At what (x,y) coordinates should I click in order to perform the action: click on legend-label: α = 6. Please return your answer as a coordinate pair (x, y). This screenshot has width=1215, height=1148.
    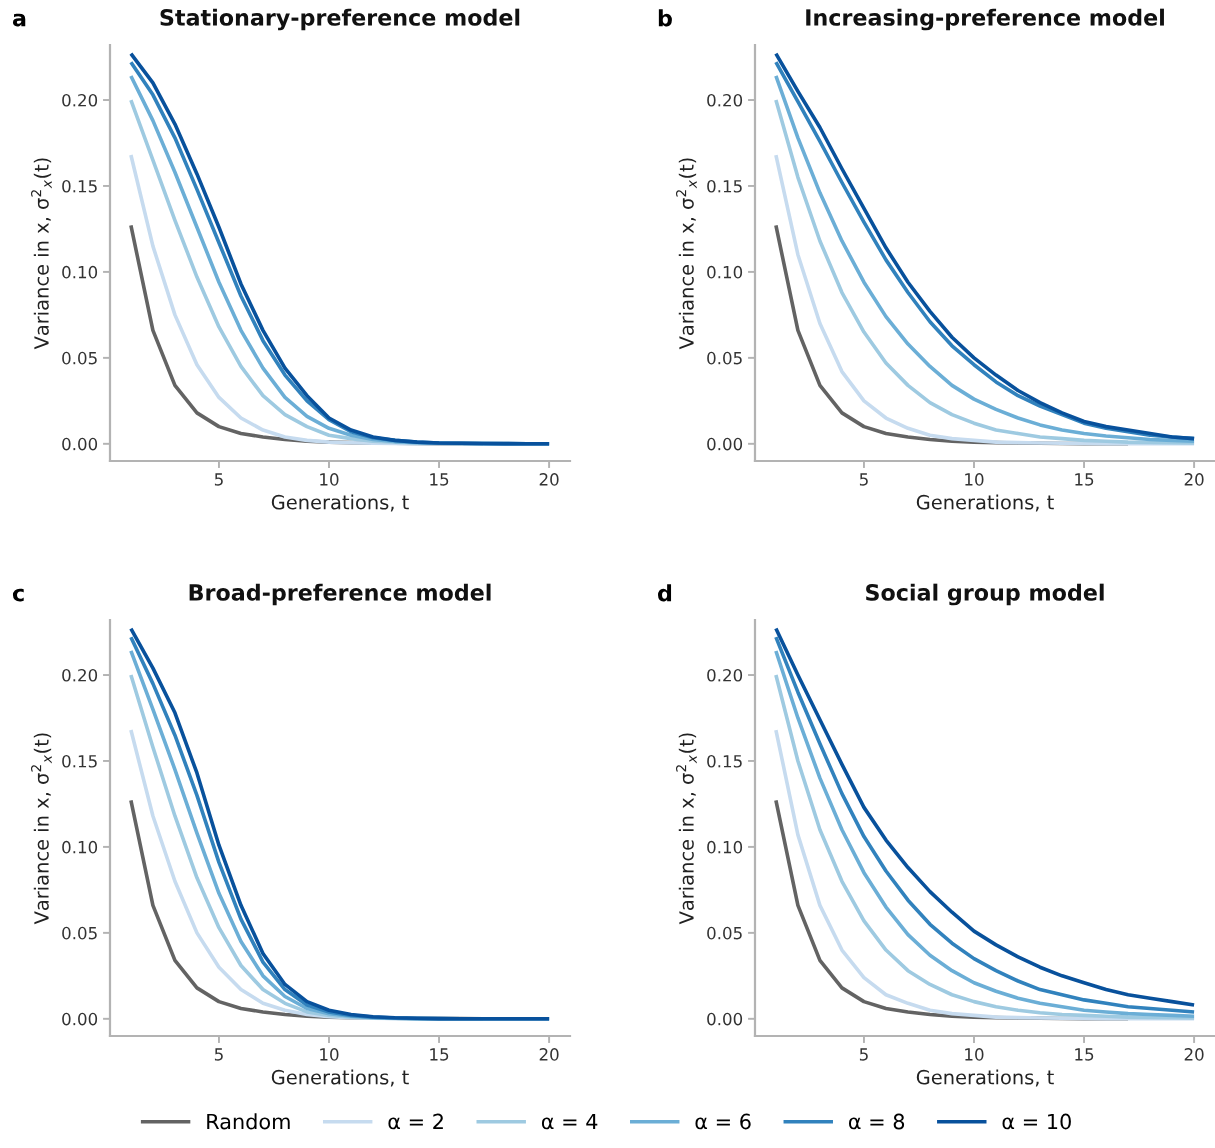
    Looking at the image, I should click on (723, 1121).